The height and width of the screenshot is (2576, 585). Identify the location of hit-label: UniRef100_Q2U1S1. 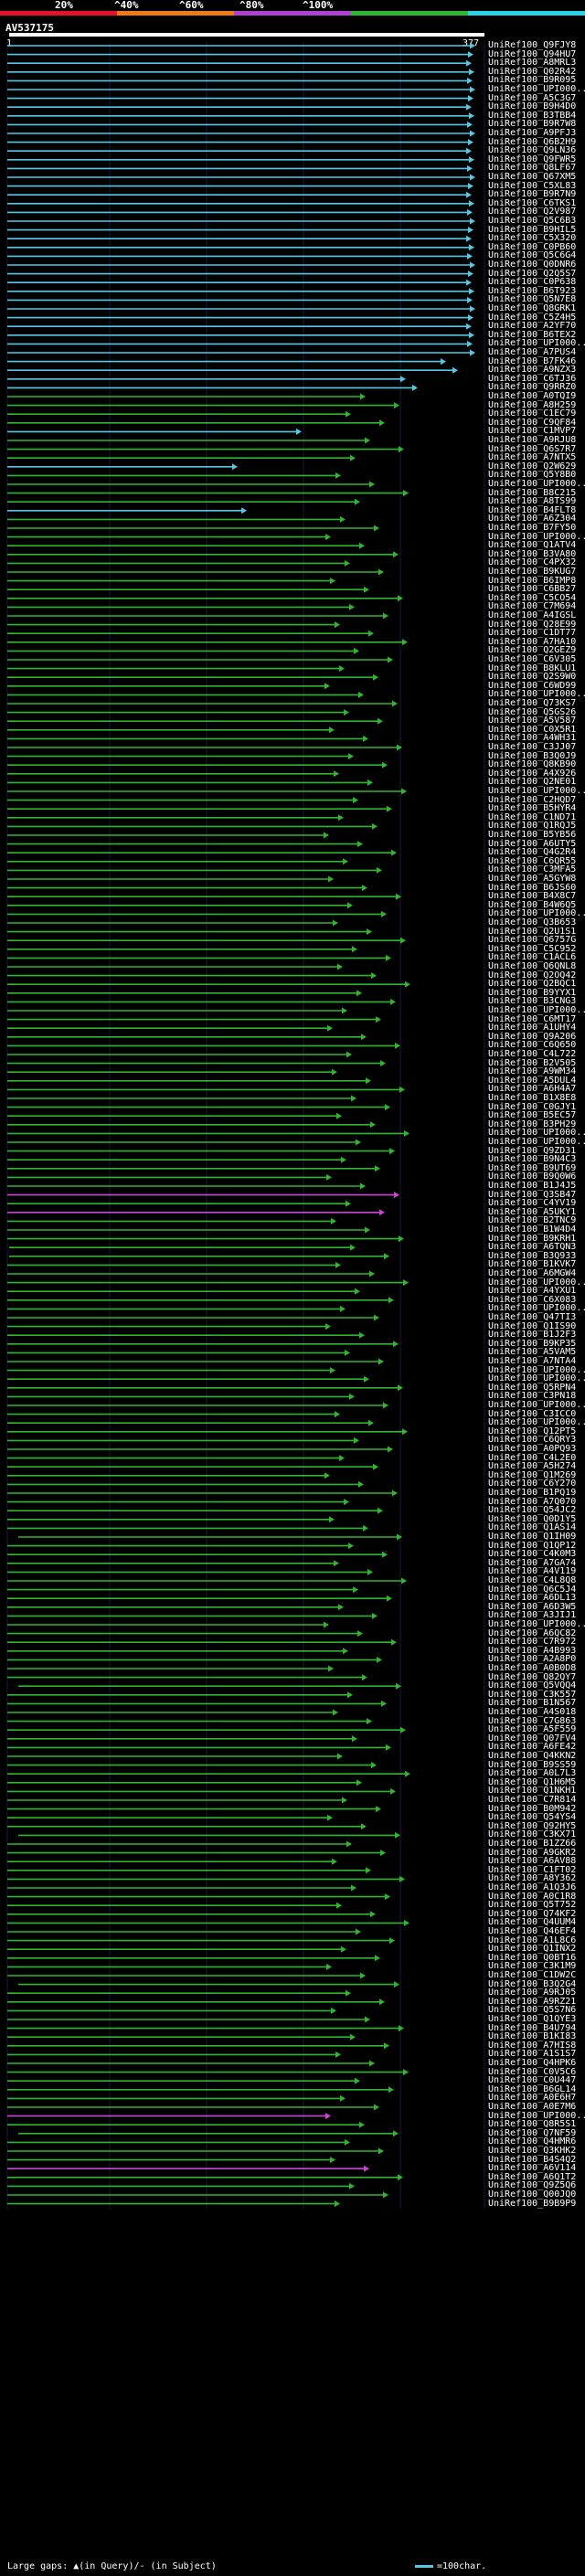
(533, 931).